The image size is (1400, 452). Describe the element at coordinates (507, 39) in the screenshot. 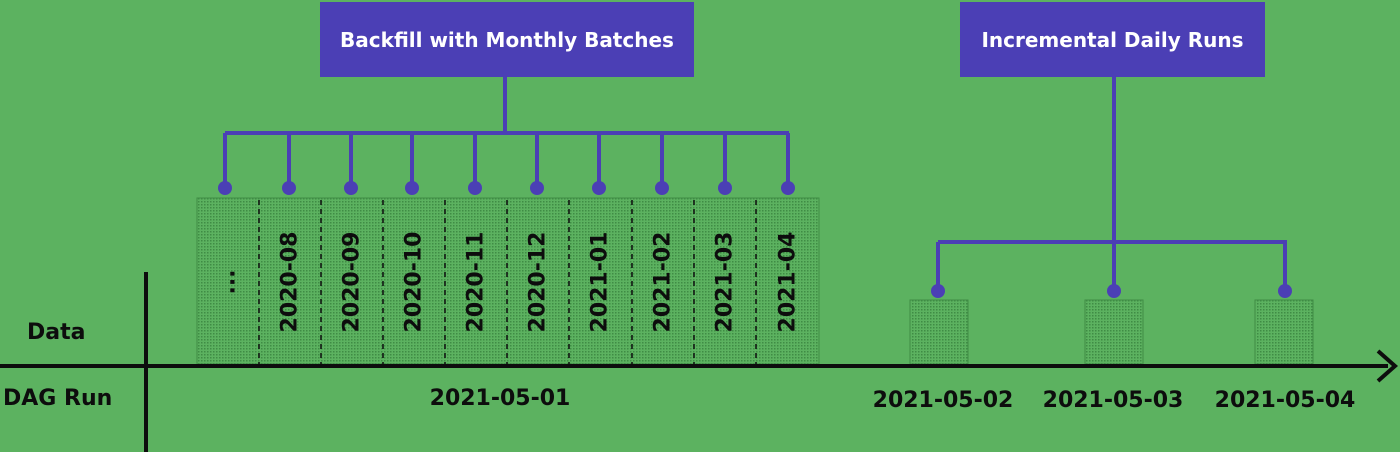

I see `backfill-callout: Backfill with Monthly Batches` at that location.